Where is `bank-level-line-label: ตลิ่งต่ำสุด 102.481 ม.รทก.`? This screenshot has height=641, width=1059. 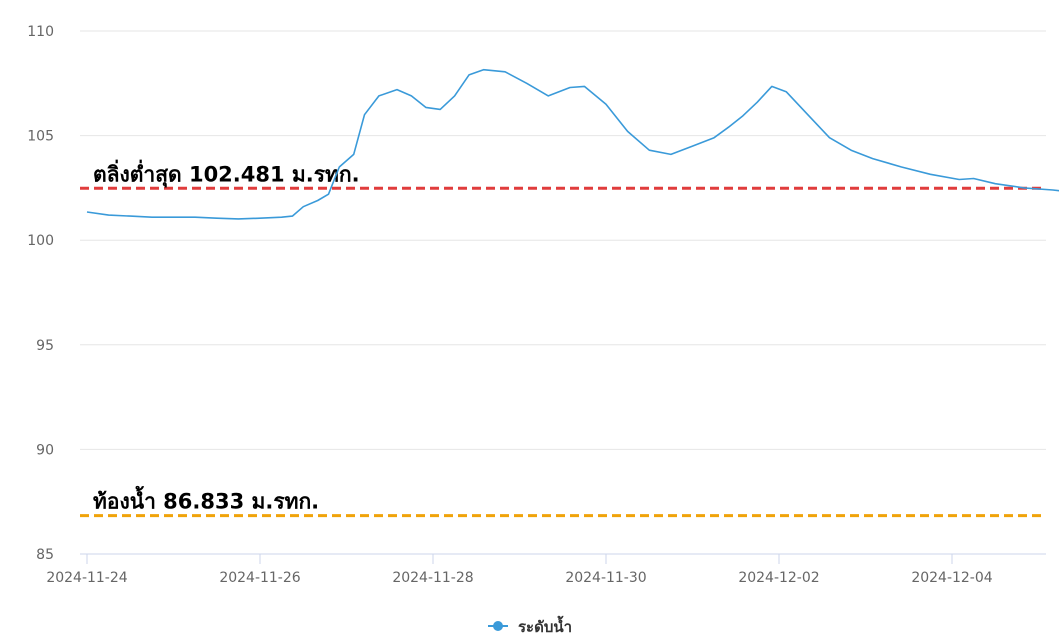
bank-level-line-label: ตลิ่งต่ำสุด 102.481 ม.รทก. is located at coordinates (226, 173).